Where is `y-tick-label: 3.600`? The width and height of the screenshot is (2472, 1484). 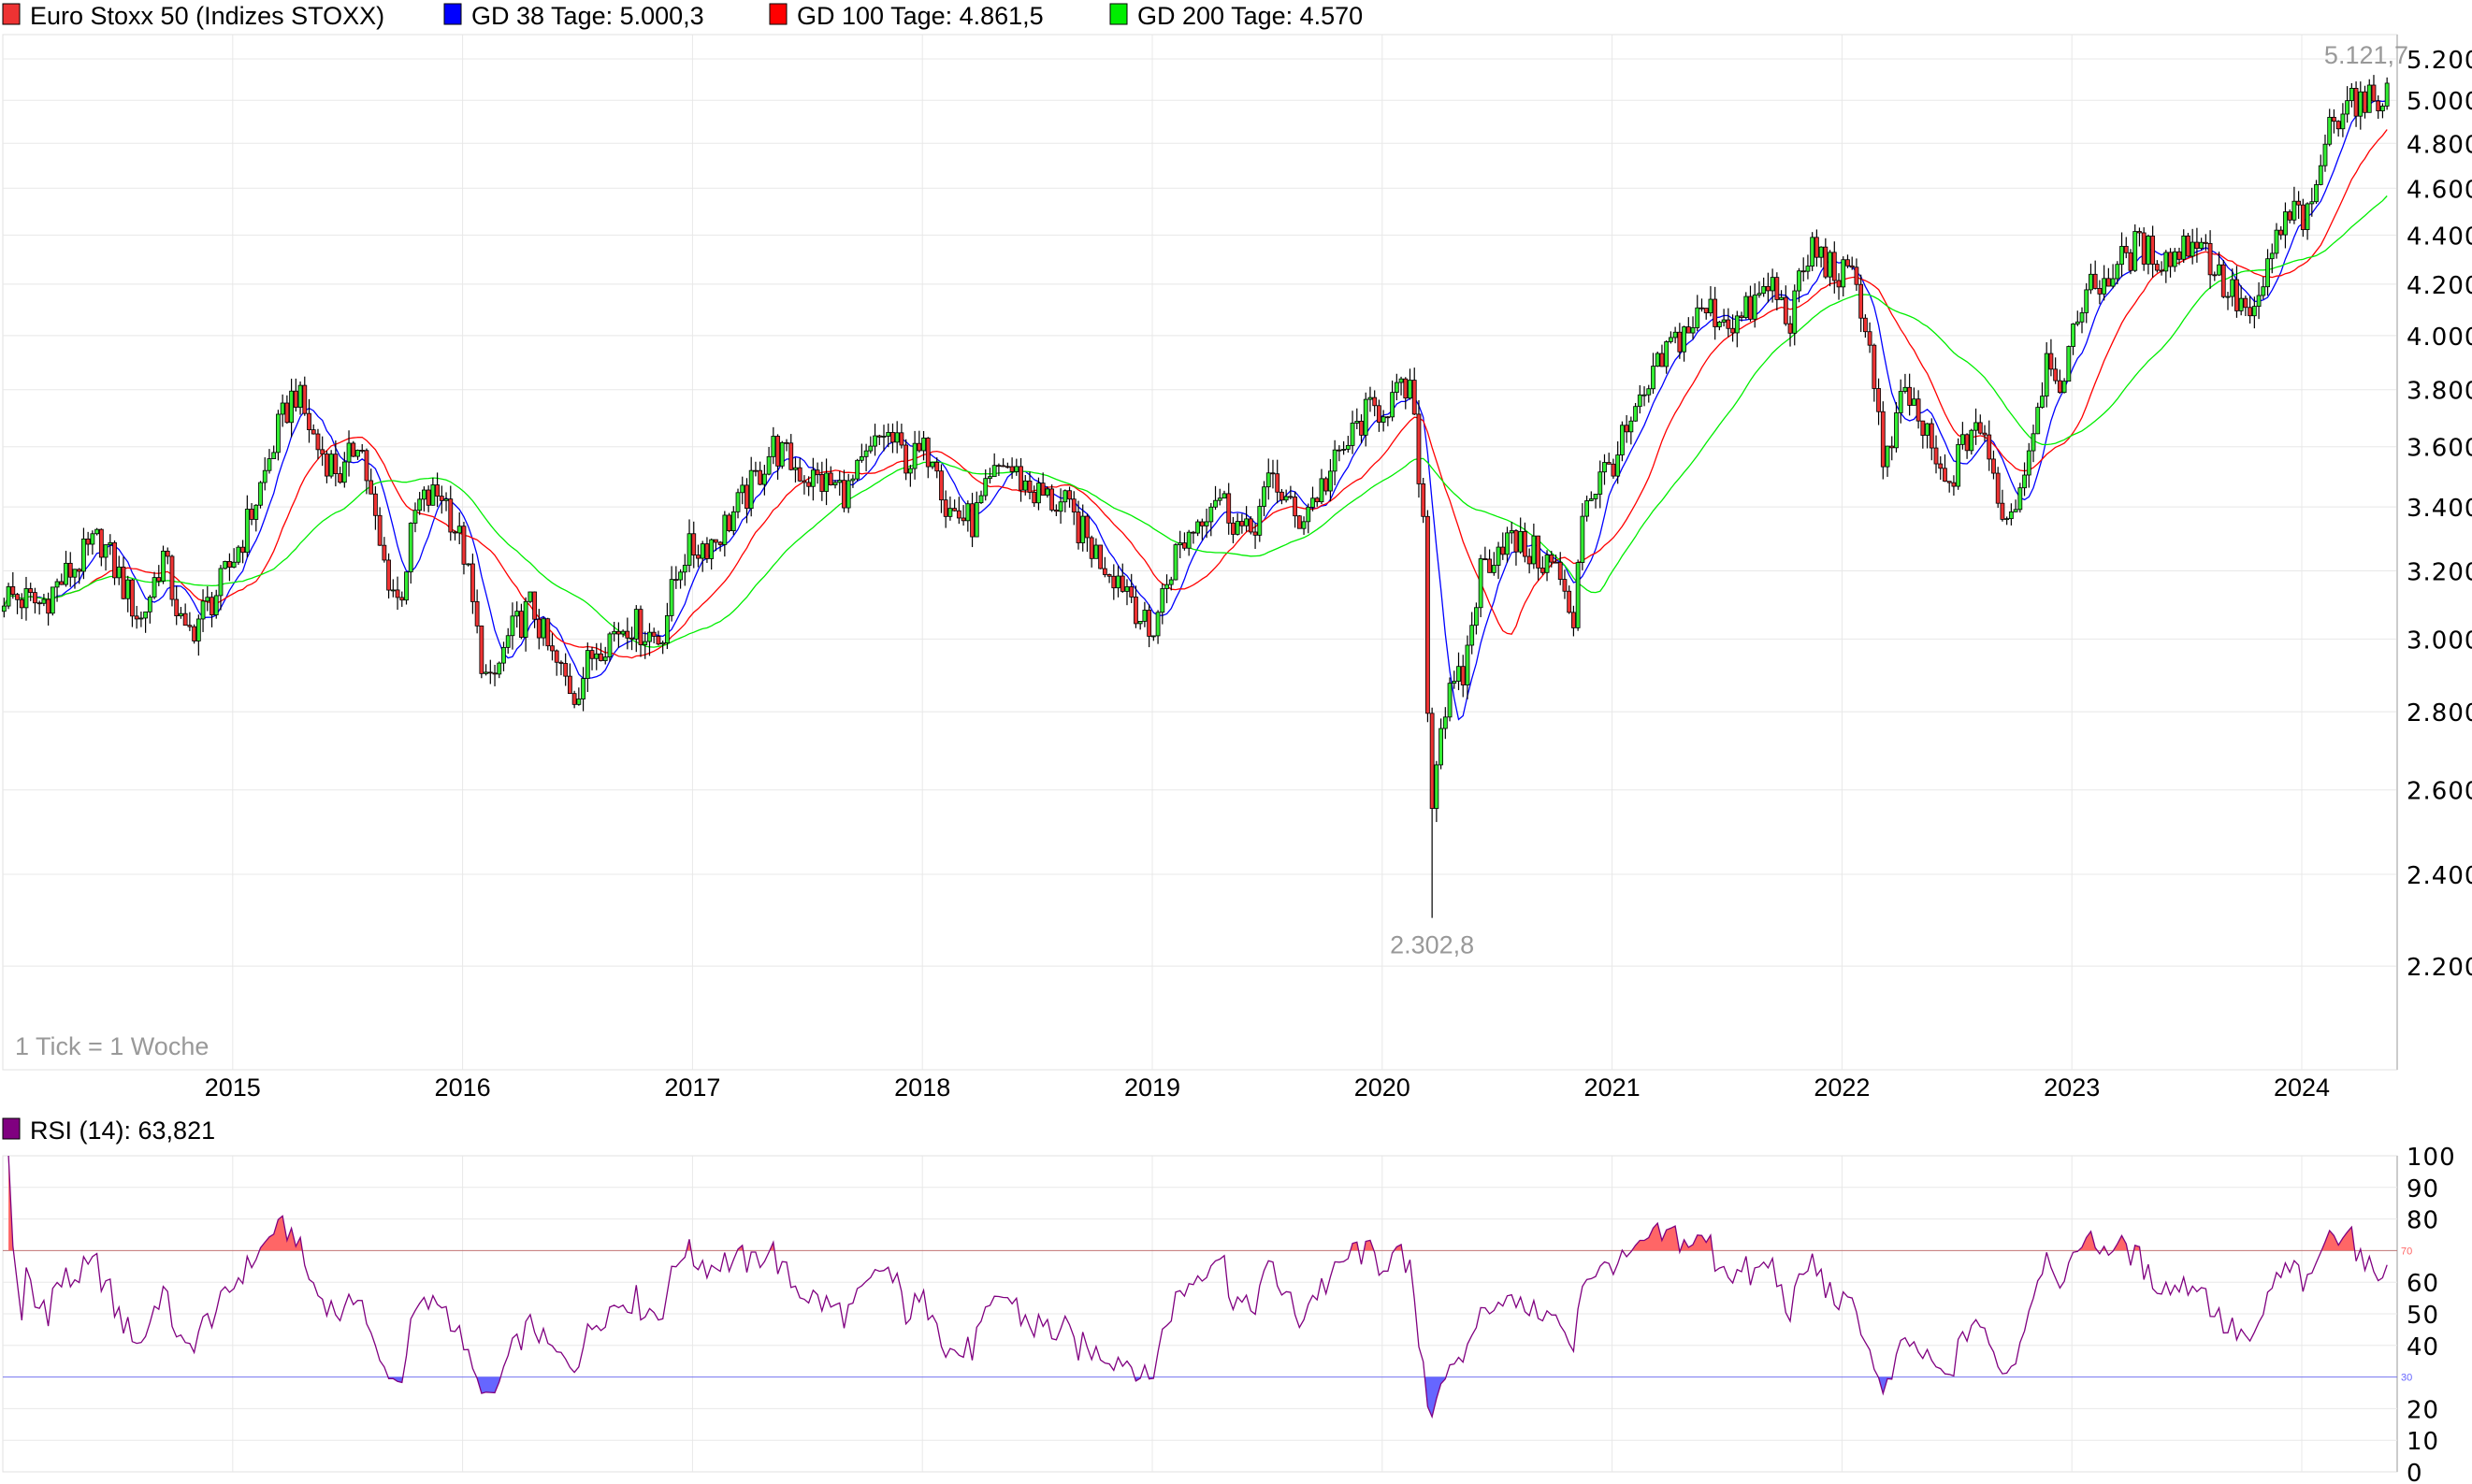
y-tick-label: 3.600 is located at coordinates (2439, 449).